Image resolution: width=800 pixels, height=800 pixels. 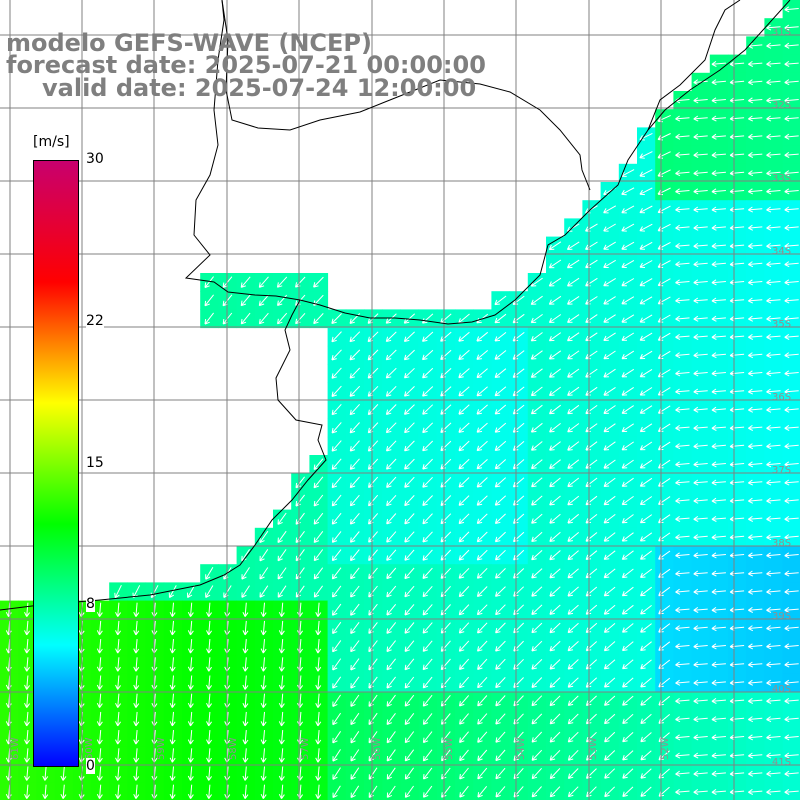 What do you see at coordinates (95, 320) in the screenshot?
I see `colorbar-tick-label: 22` at bounding box center [95, 320].